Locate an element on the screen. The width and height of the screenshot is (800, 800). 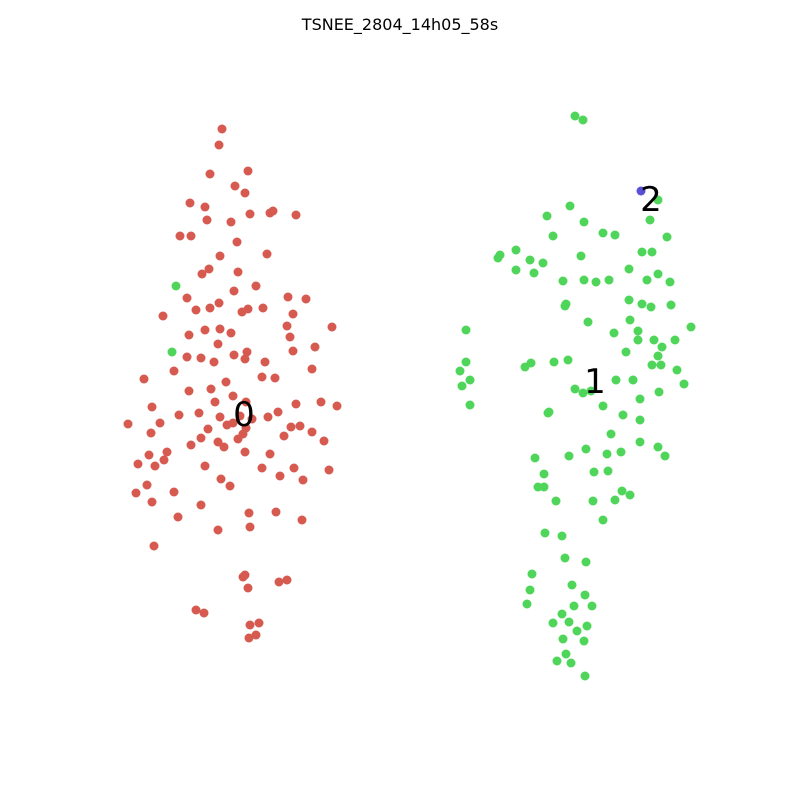
cluster-label-0: 0 is located at coordinates (244, 415).